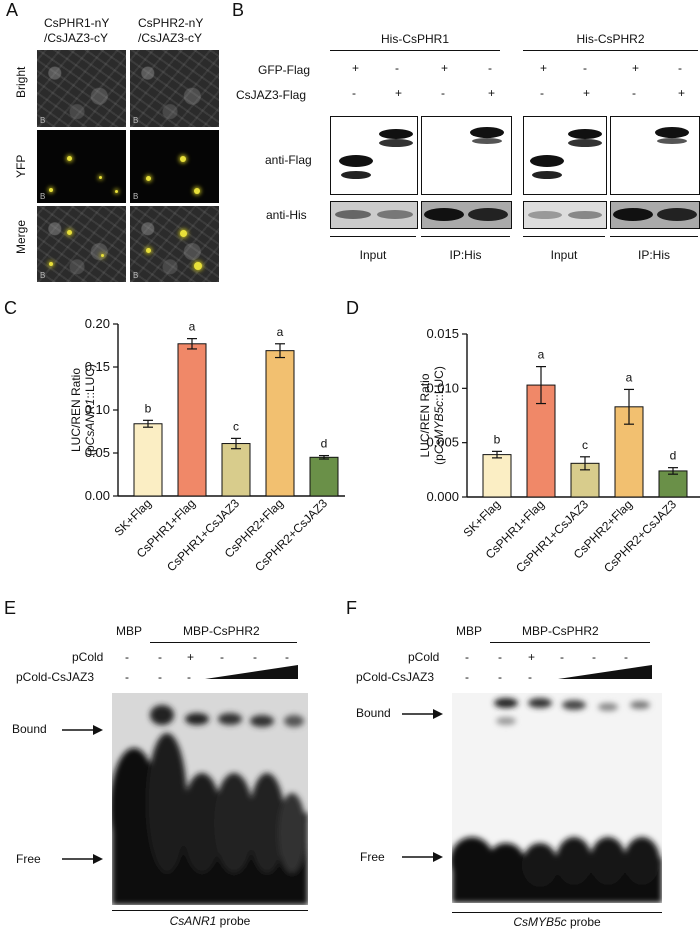  What do you see at coordinates (171, 23) in the screenshot?
I see `panel-a-col2-line1: CsPHR2-nY` at bounding box center [171, 23].